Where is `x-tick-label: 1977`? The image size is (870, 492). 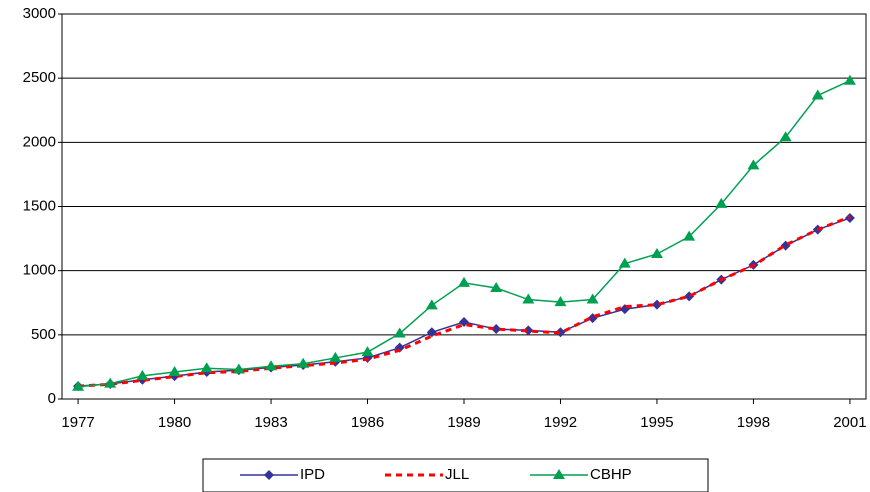 x-tick-label: 1977 is located at coordinates (77, 422).